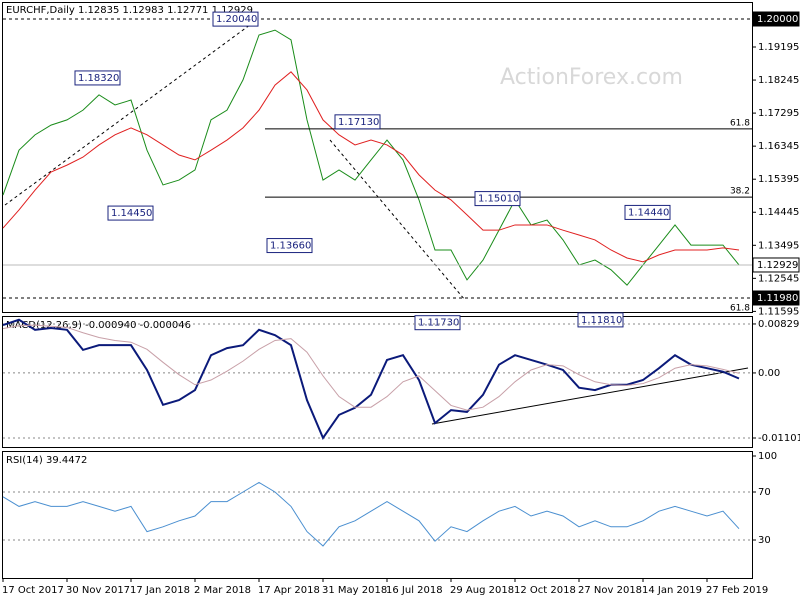 This screenshot has width=800, height=600. I want to click on y-tick-label: 1.17295, so click(778, 113).